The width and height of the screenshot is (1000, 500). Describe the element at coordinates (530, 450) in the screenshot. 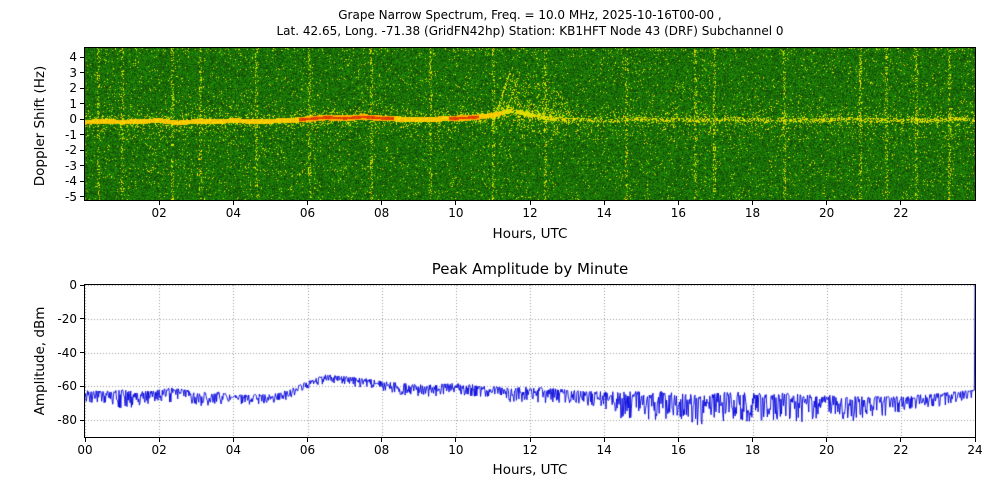

I see `amplitude-x-tick-label: 12` at that location.